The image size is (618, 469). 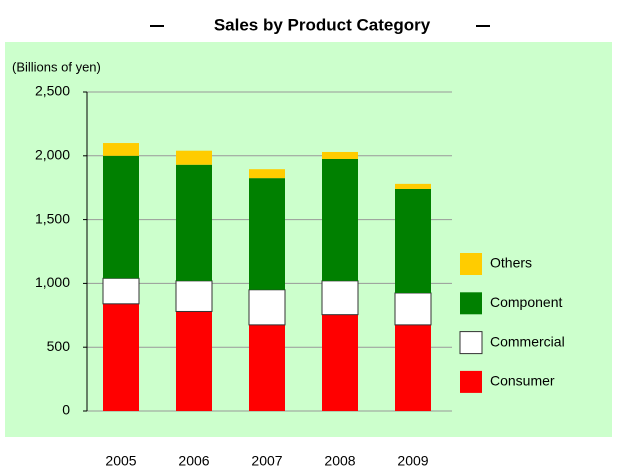 I want to click on legend-label: Commercial, so click(x=527, y=341).